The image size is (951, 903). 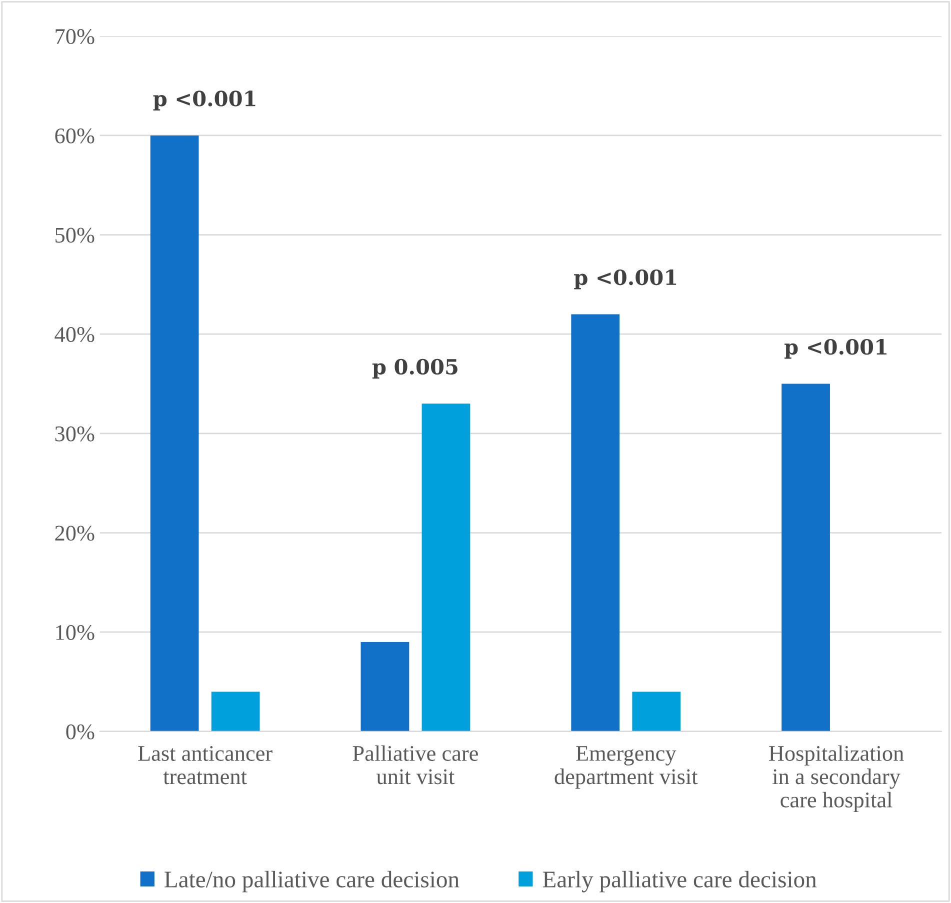 What do you see at coordinates (415, 764) in the screenshot?
I see `x-tick-label: Palliative care unit visit` at bounding box center [415, 764].